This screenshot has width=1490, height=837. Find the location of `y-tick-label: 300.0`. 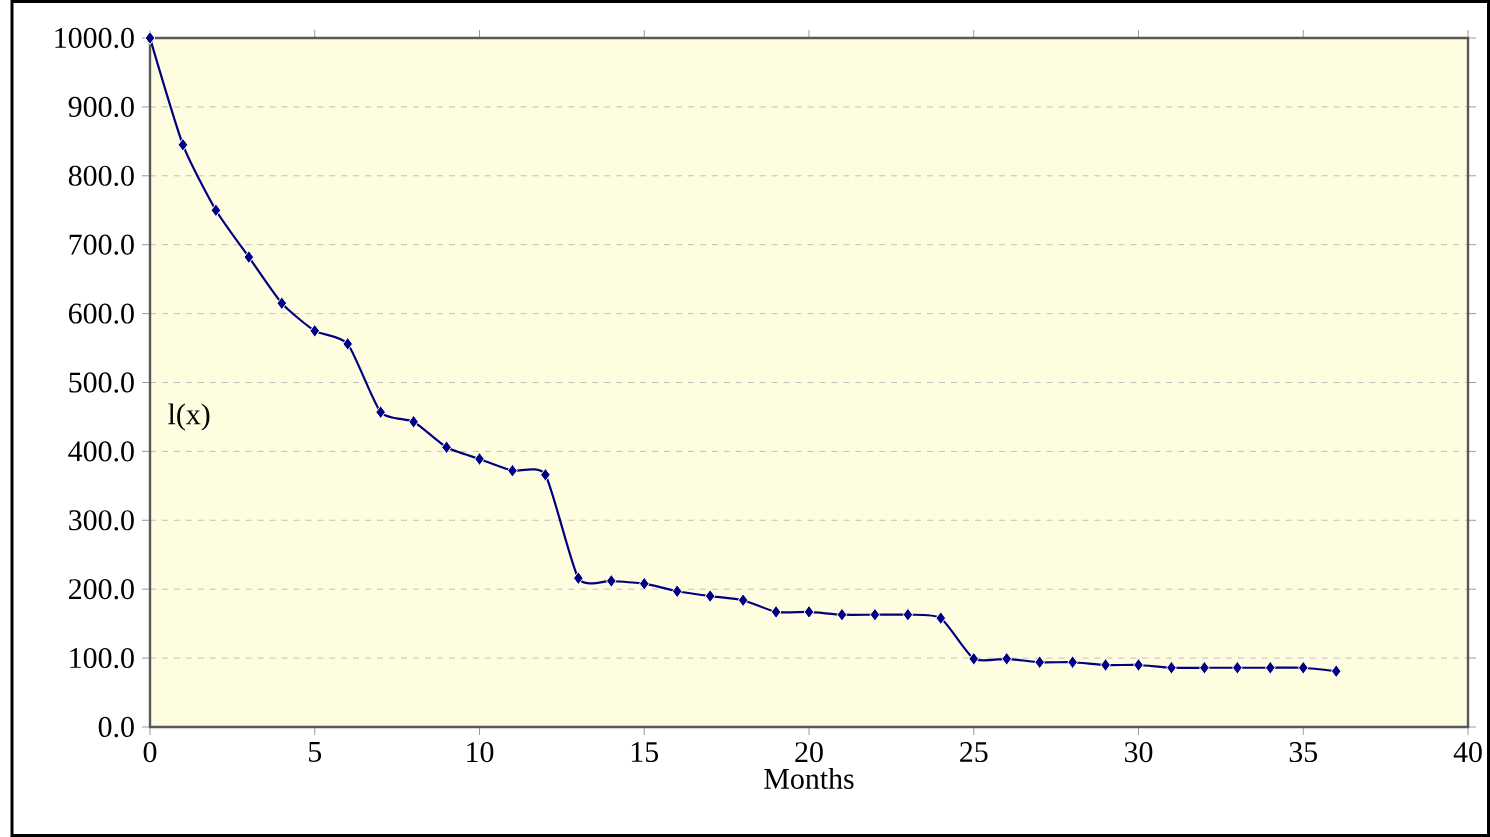

y-tick-label: 300.0 is located at coordinates (101, 520).